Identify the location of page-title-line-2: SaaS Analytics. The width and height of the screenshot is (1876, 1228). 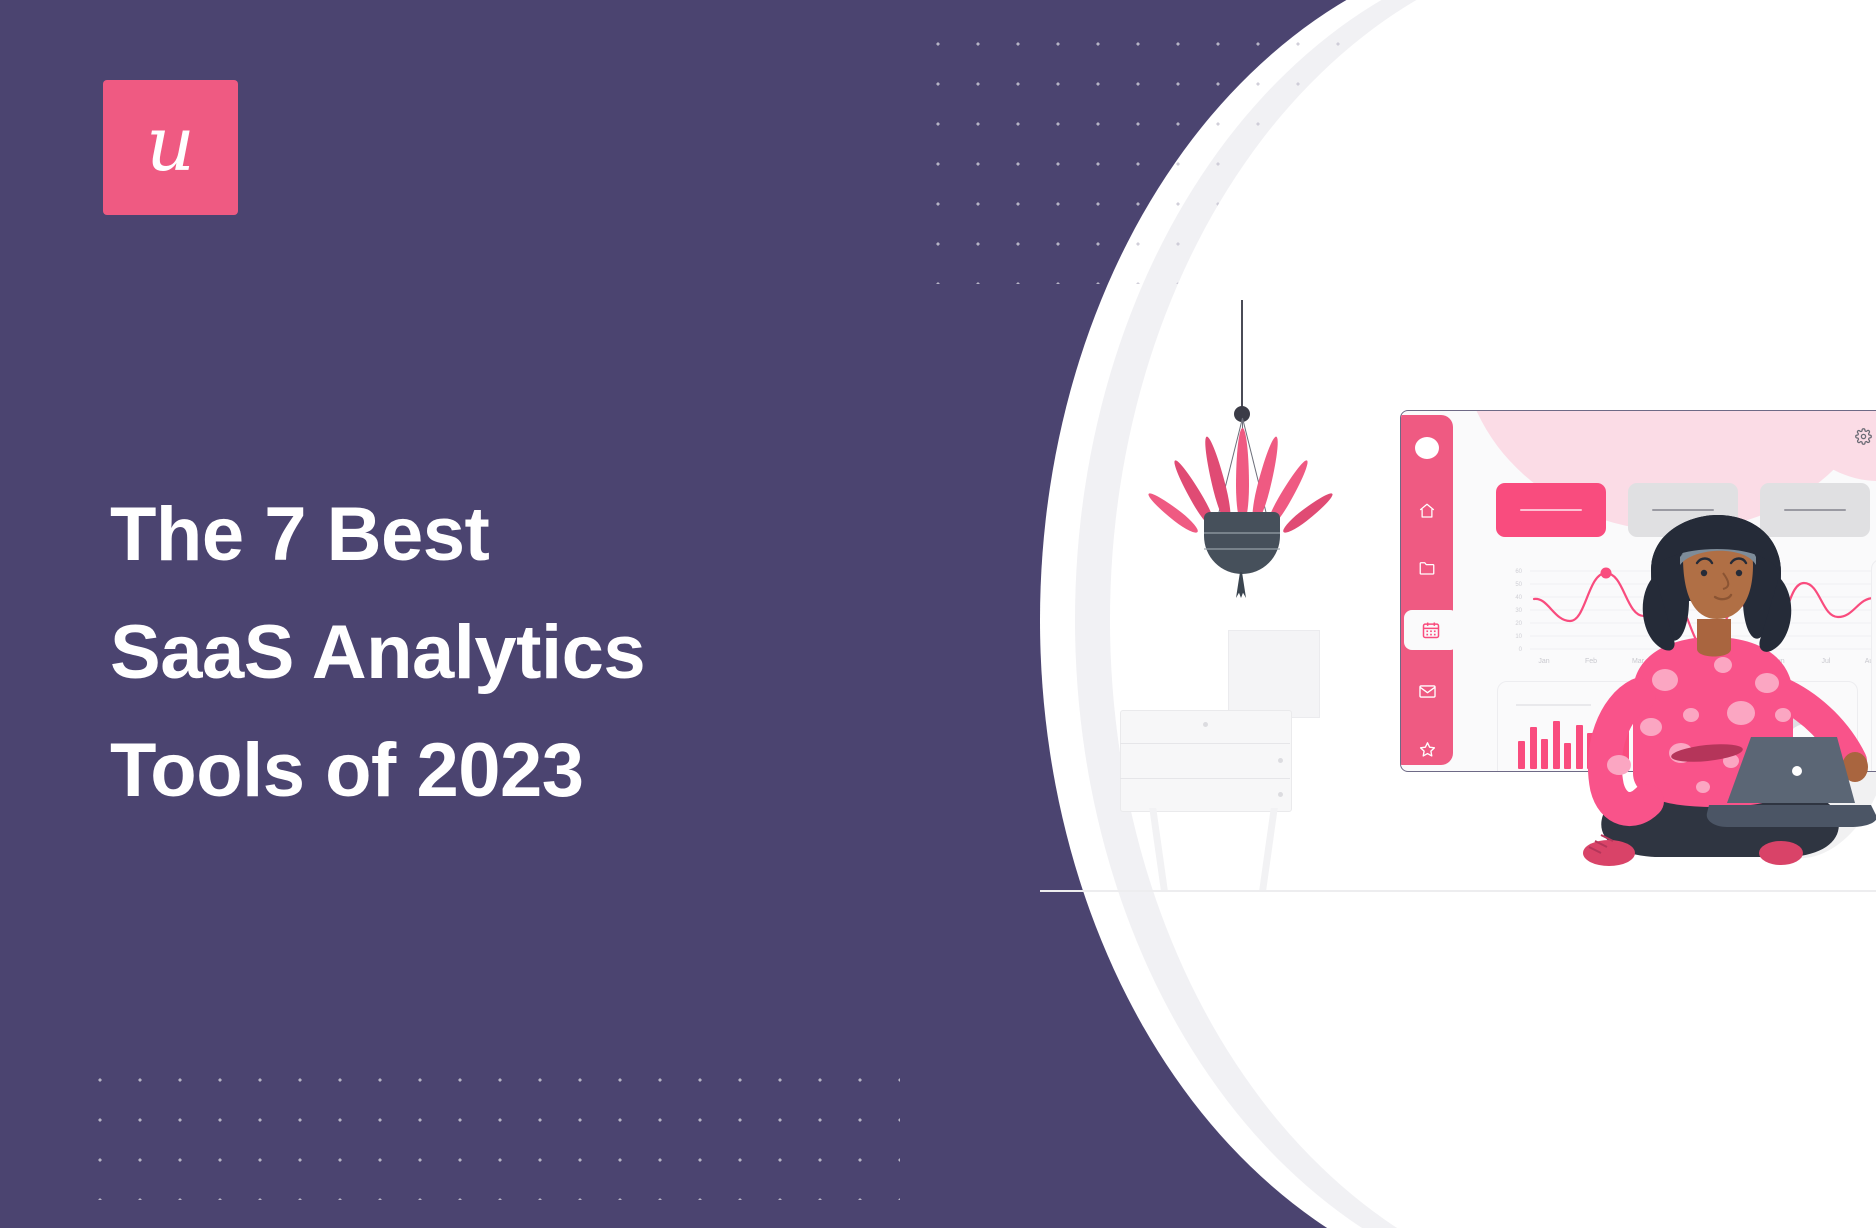
(378, 652).